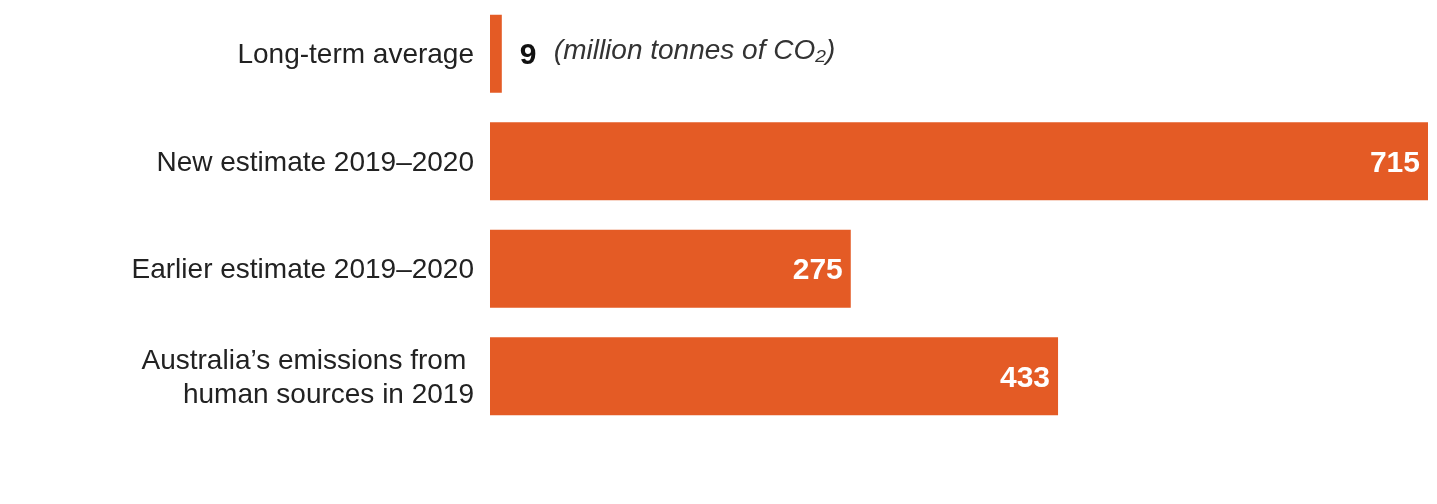  I want to click on data-label: 715, so click(1394, 161).